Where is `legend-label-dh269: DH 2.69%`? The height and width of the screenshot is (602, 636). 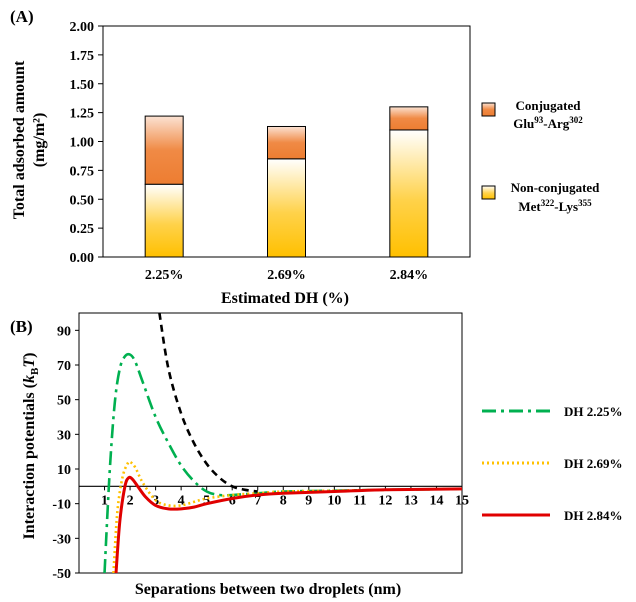 legend-label-dh269: DH 2.69% is located at coordinates (593, 463).